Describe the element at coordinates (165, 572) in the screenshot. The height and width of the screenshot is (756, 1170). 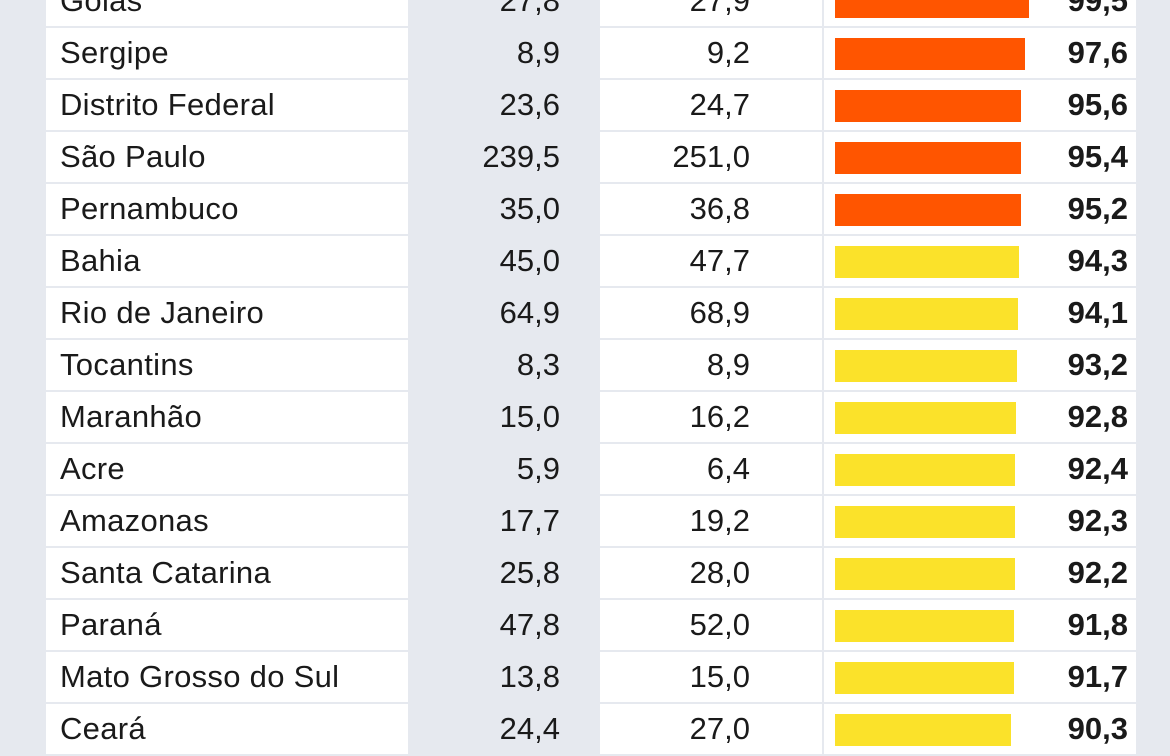
I see `state-name: Santa Catarina` at that location.